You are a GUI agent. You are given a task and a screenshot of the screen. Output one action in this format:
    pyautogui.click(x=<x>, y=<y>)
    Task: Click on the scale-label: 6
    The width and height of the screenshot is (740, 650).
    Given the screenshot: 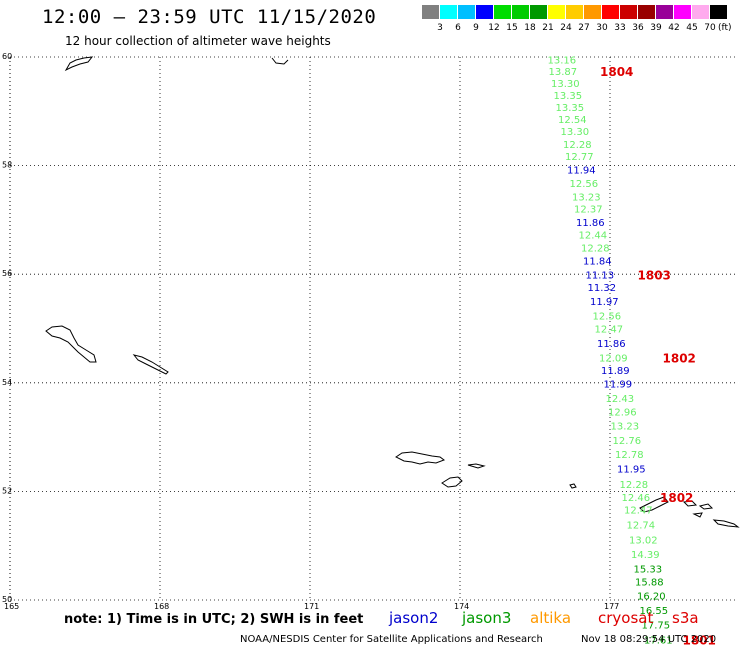 What is the action you would take?
    pyautogui.click(x=458, y=28)
    